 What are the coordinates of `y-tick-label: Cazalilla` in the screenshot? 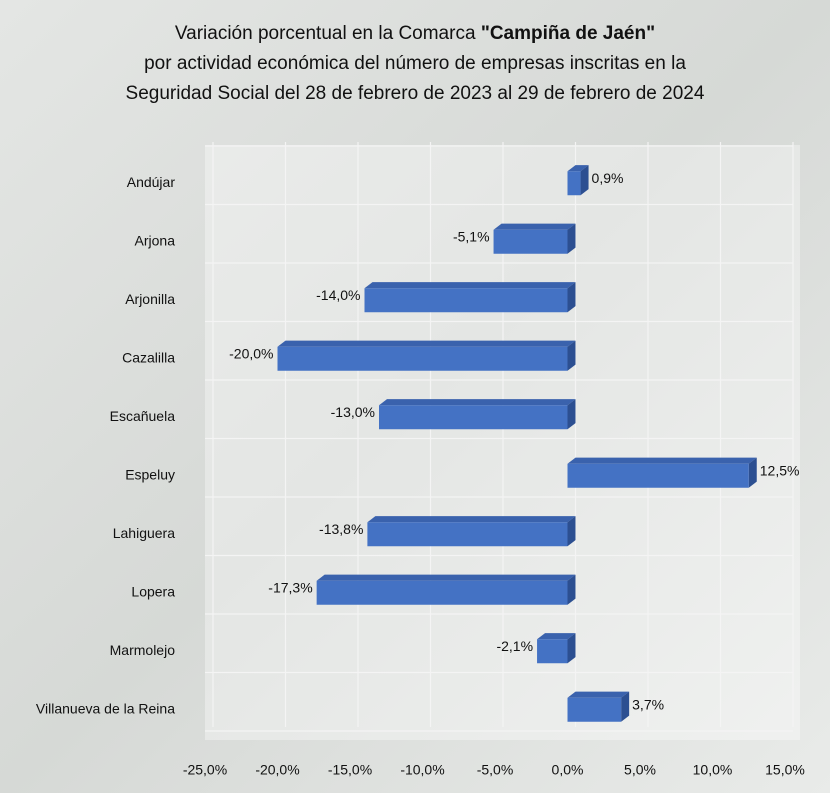 It's located at (148, 357).